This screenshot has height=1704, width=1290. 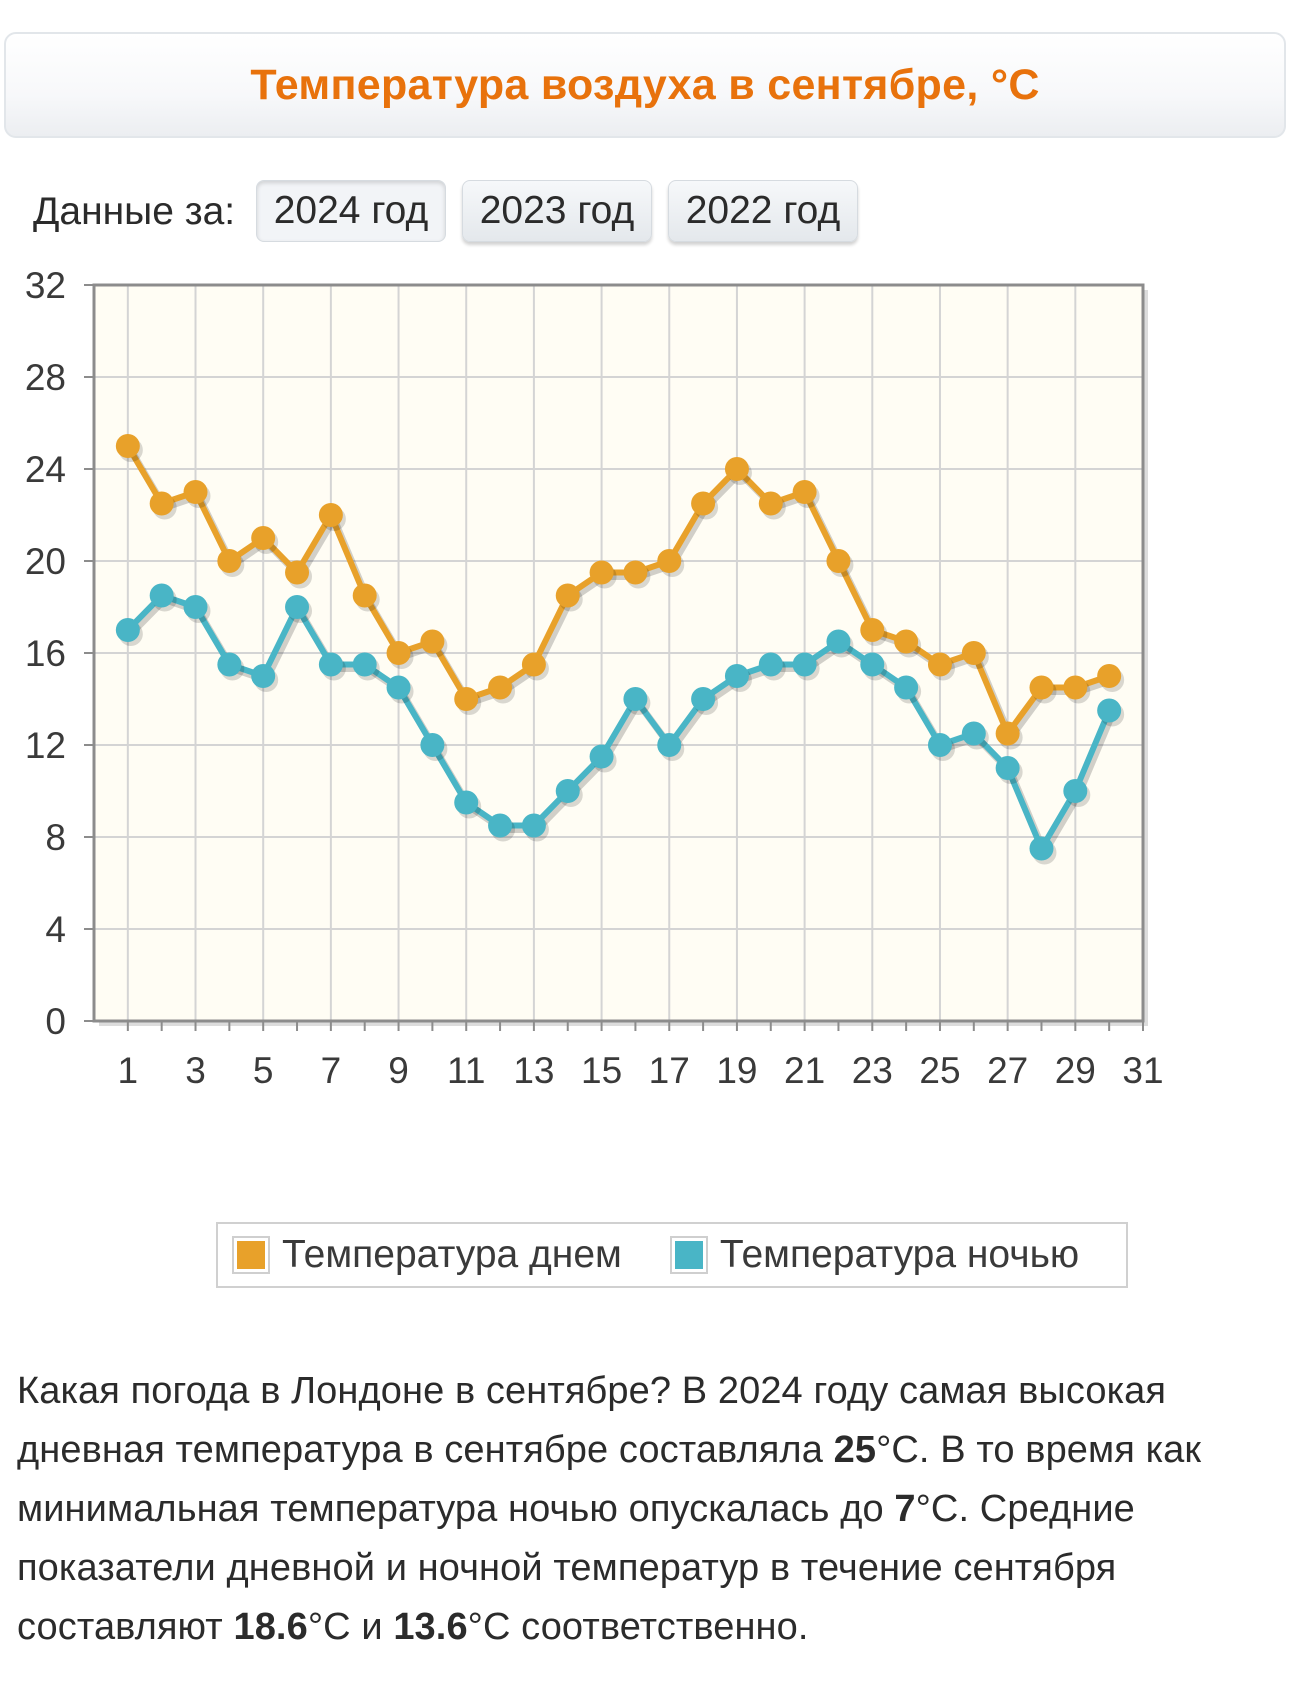 I want to click on x-tick-label: 25, so click(x=939, y=1070).